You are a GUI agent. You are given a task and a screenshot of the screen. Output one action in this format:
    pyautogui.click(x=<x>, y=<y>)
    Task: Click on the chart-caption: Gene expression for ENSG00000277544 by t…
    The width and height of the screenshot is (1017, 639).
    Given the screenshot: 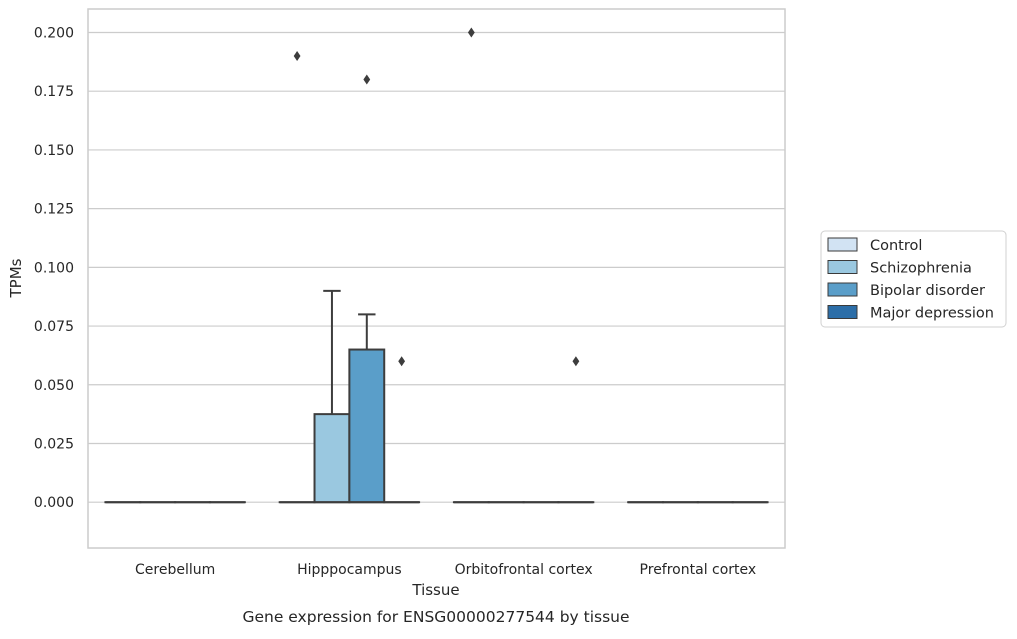 What is the action you would take?
    pyautogui.click(x=435, y=617)
    